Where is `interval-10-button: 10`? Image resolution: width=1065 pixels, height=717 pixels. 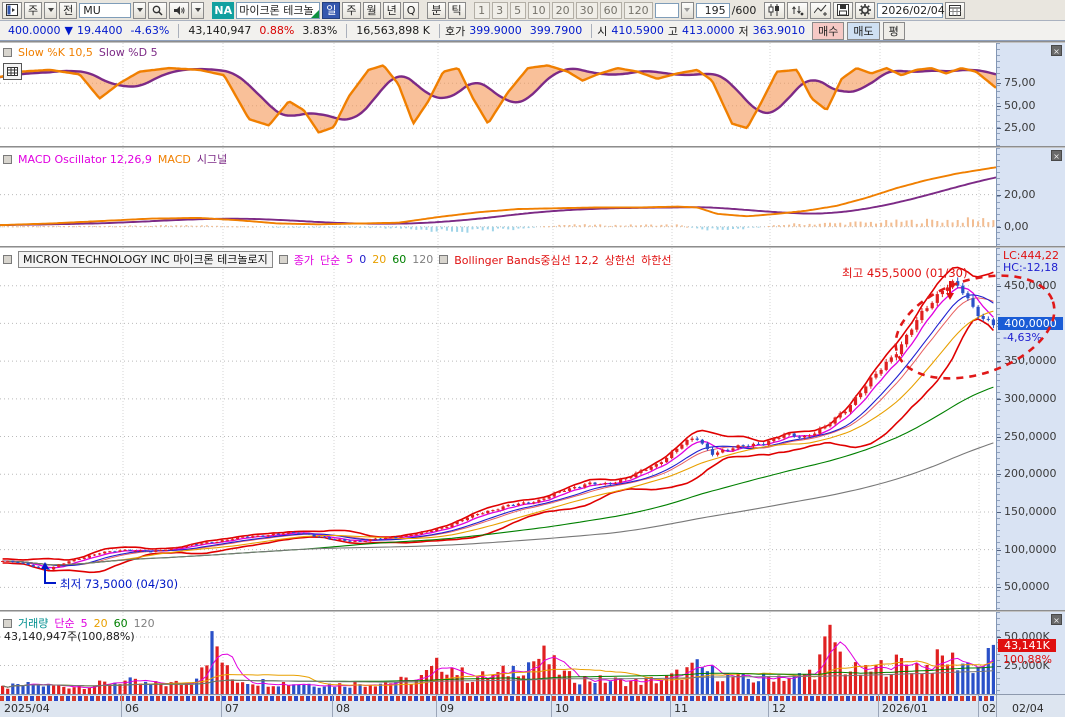 interval-10-button: 10 is located at coordinates (538, 10).